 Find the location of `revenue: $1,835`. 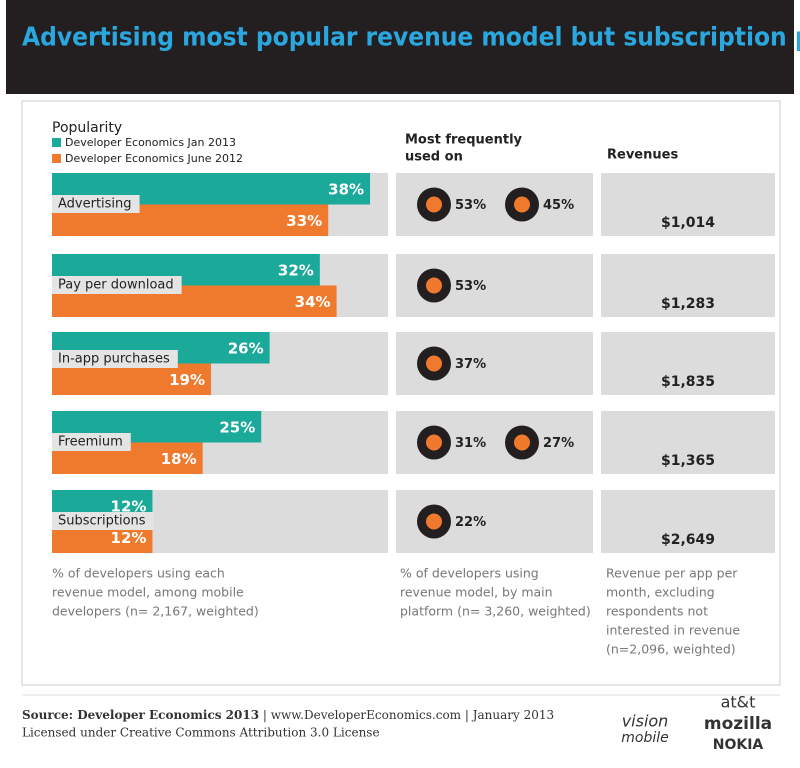

revenue: $1,835 is located at coordinates (688, 382).